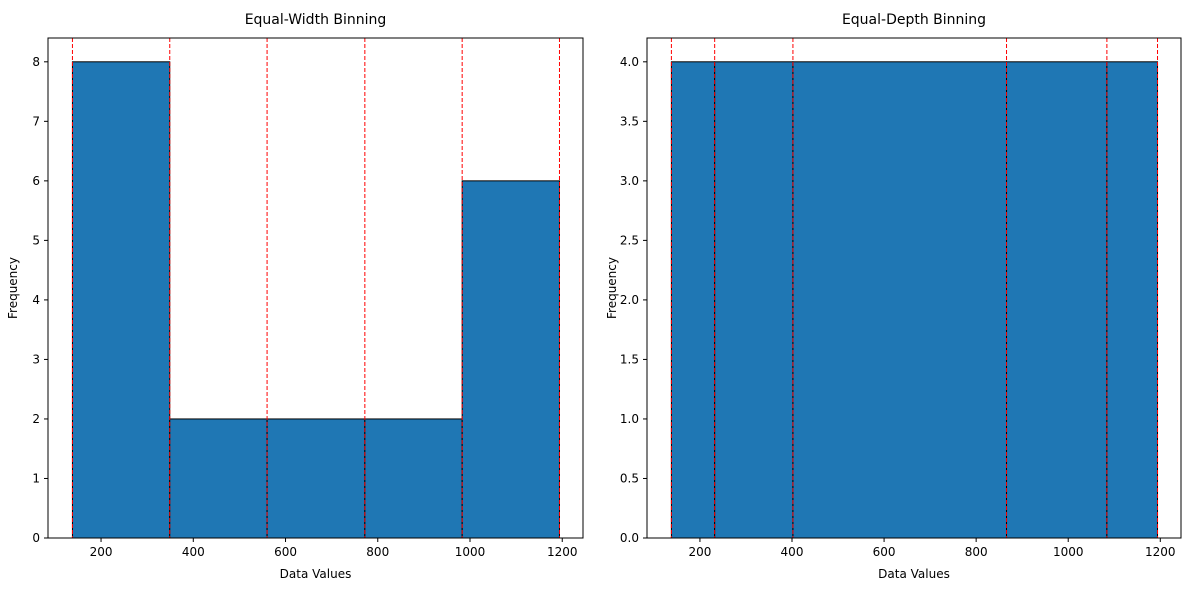 The height and width of the screenshot is (590, 1189). What do you see at coordinates (36, 62) in the screenshot?
I see `y-tick-label: 8` at bounding box center [36, 62].